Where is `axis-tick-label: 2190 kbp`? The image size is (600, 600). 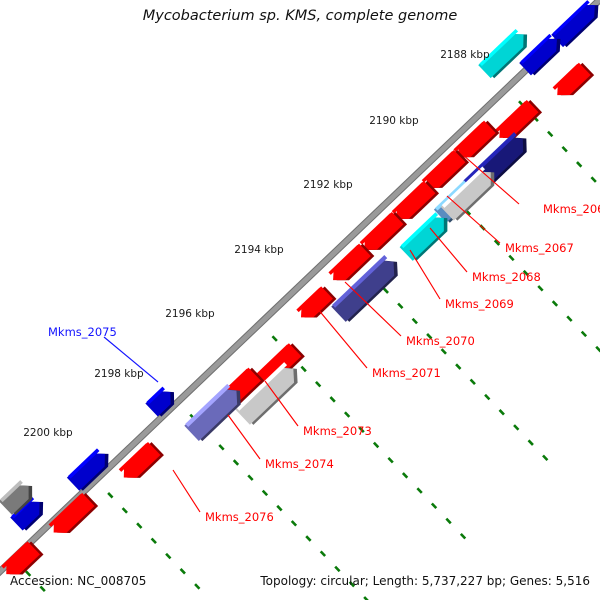 axis-tick-label: 2190 kbp is located at coordinates (394, 121).